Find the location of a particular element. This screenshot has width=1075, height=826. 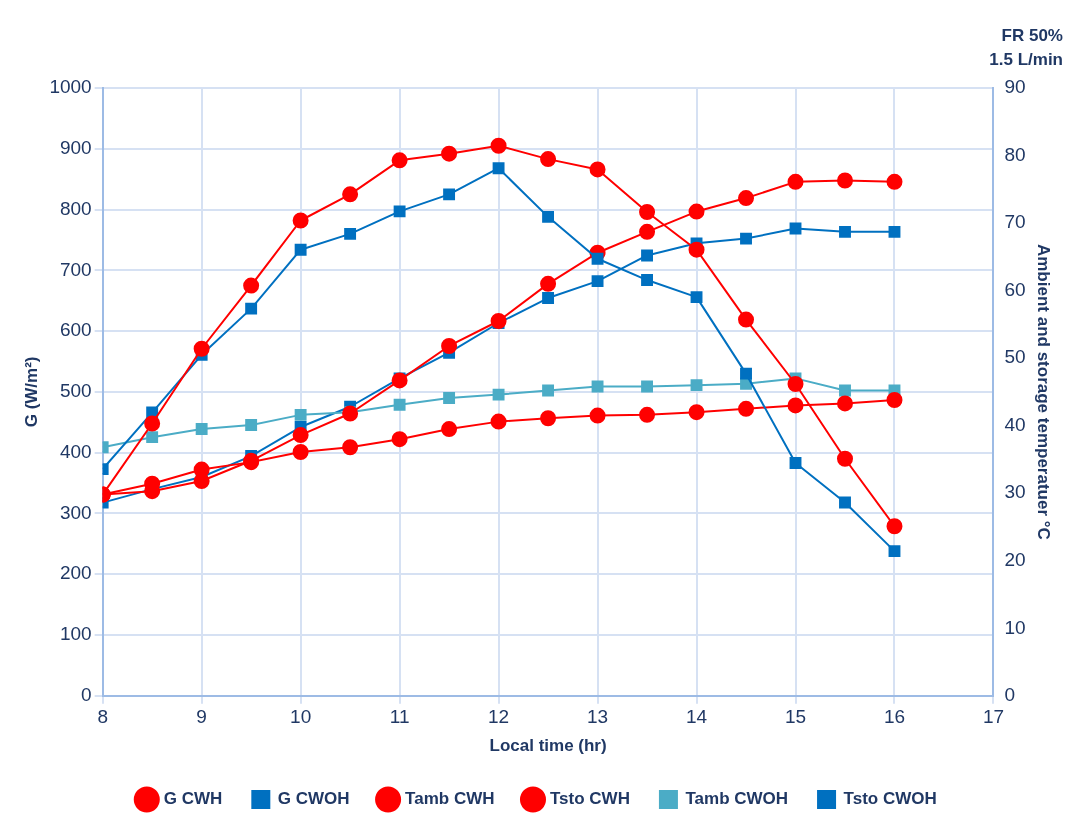

legend-label: Tsto CWH is located at coordinates (589, 799).